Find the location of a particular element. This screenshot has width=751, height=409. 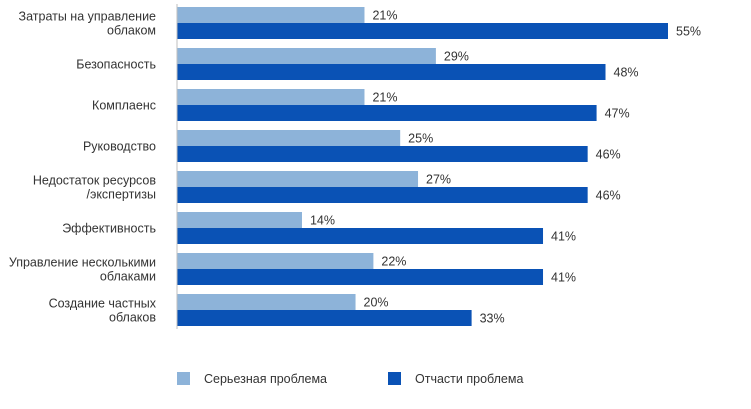

legend-swatch-serious is located at coordinates (183, 378).